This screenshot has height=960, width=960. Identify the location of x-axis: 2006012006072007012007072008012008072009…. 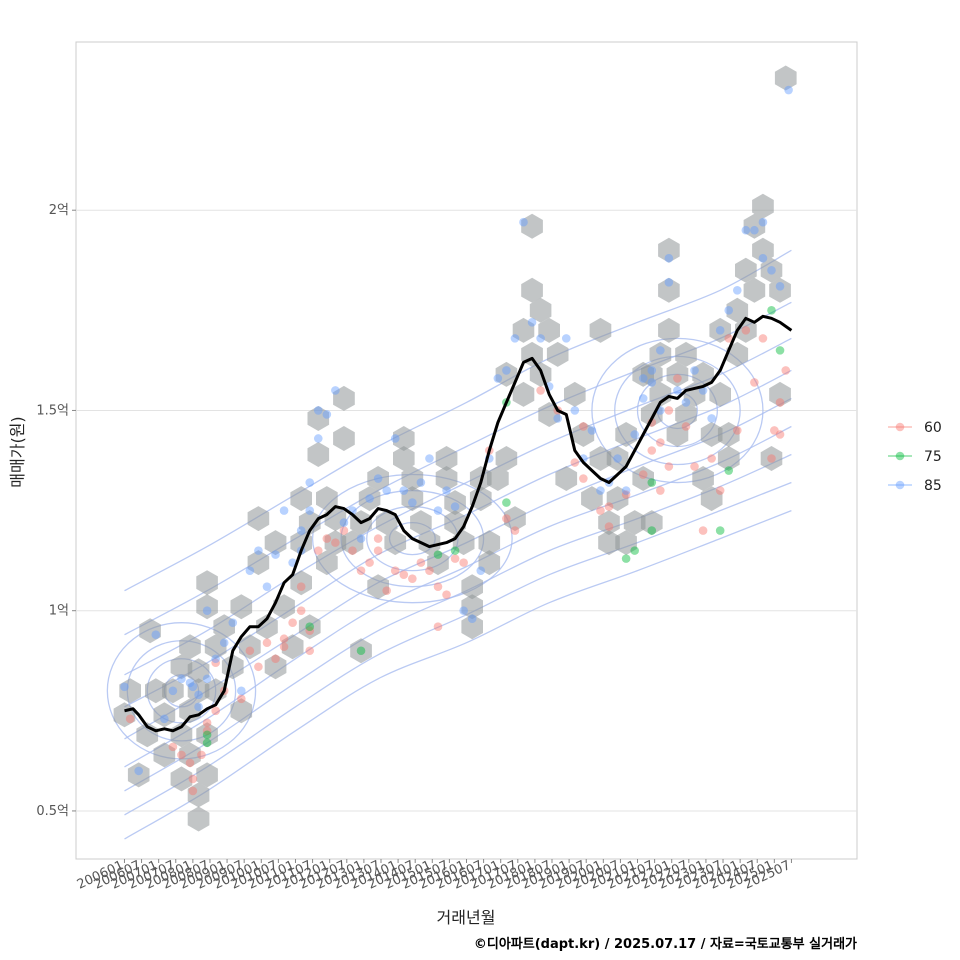
(434, 875).